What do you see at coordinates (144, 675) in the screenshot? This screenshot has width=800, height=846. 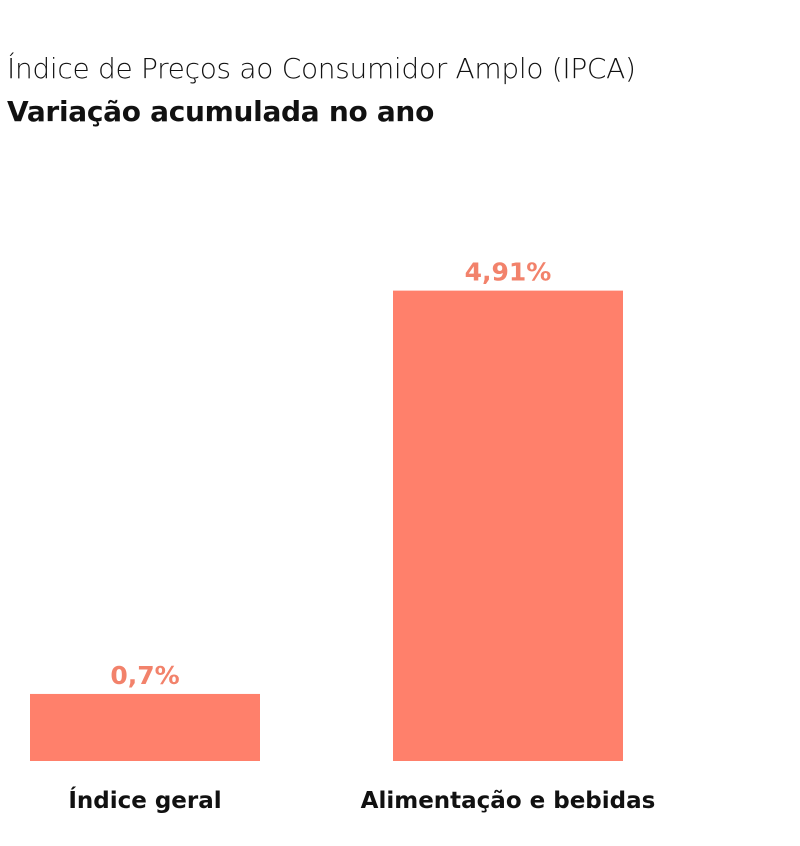 I see `data-label-0: 0,7%` at bounding box center [144, 675].